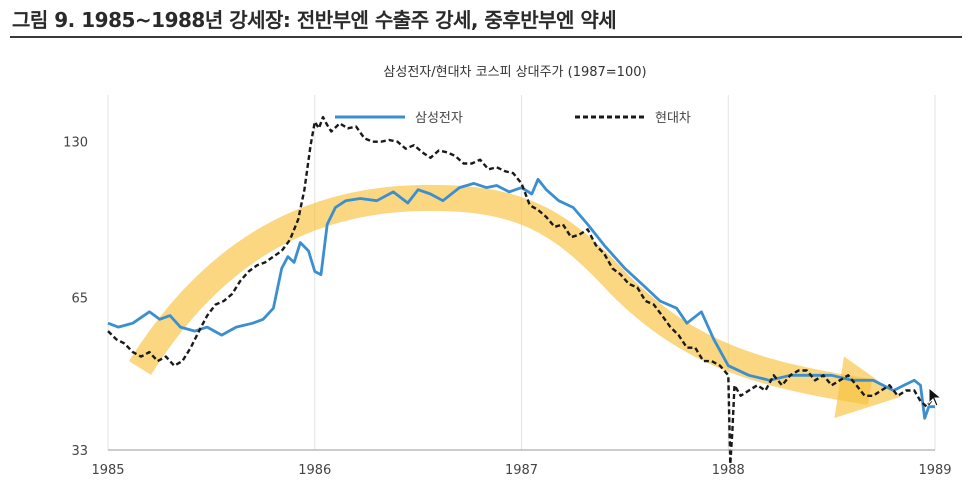 The image size is (970, 485). I want to click on legend: 삼성전자 현대차, so click(513, 118).